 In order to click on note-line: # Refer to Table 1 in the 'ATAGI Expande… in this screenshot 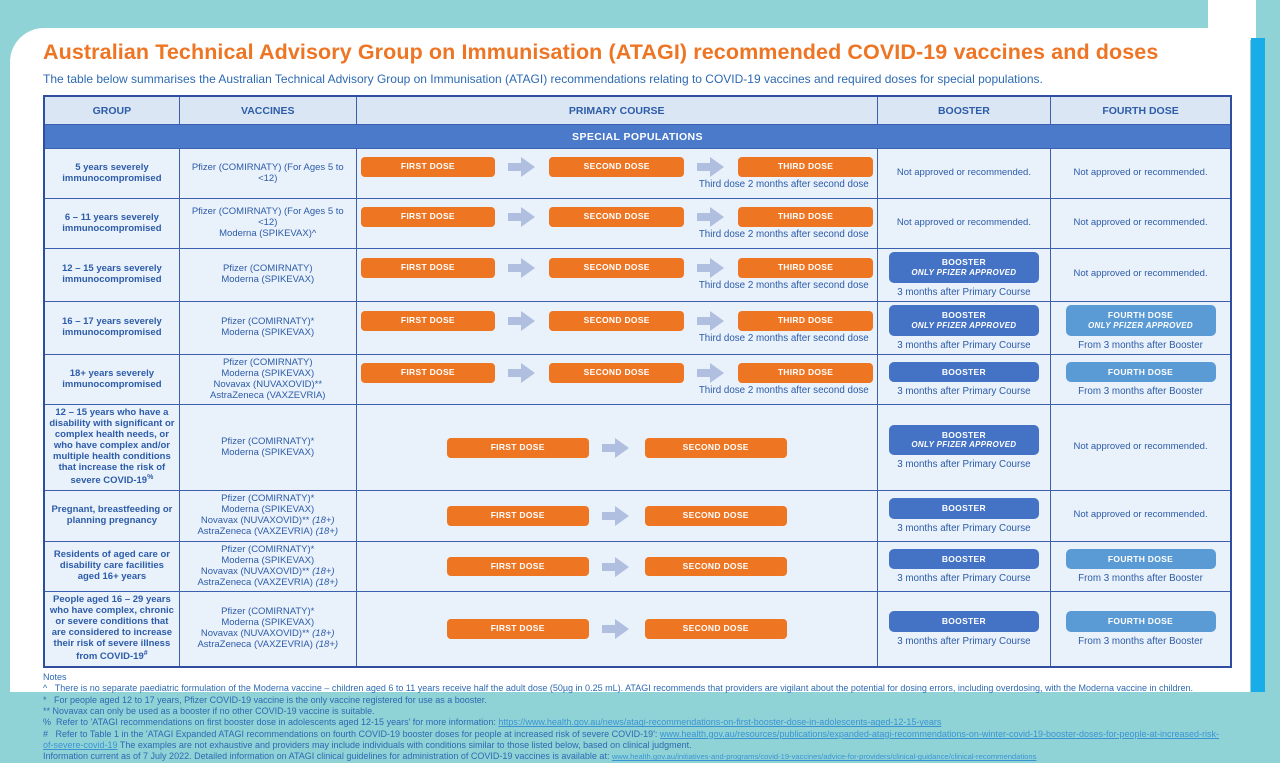, I will do `click(631, 739)`.